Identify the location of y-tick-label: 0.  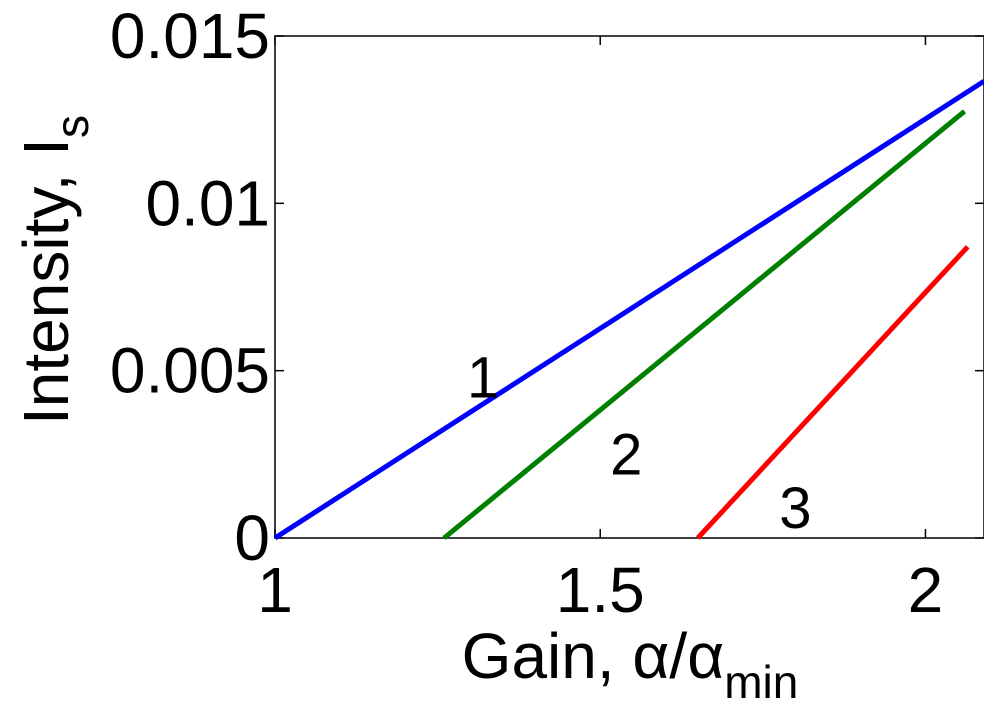
(252, 538).